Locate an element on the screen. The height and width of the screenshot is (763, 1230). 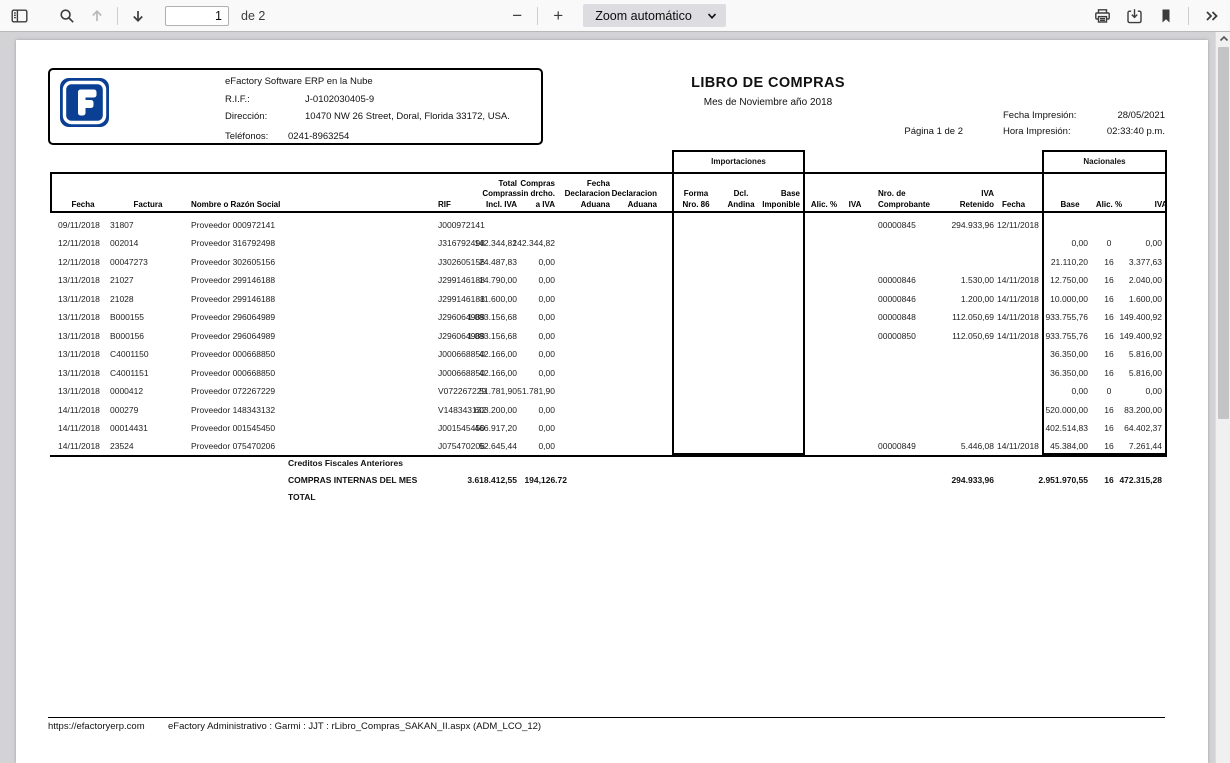
table-cell: 00000846 is located at coordinates (897, 298).